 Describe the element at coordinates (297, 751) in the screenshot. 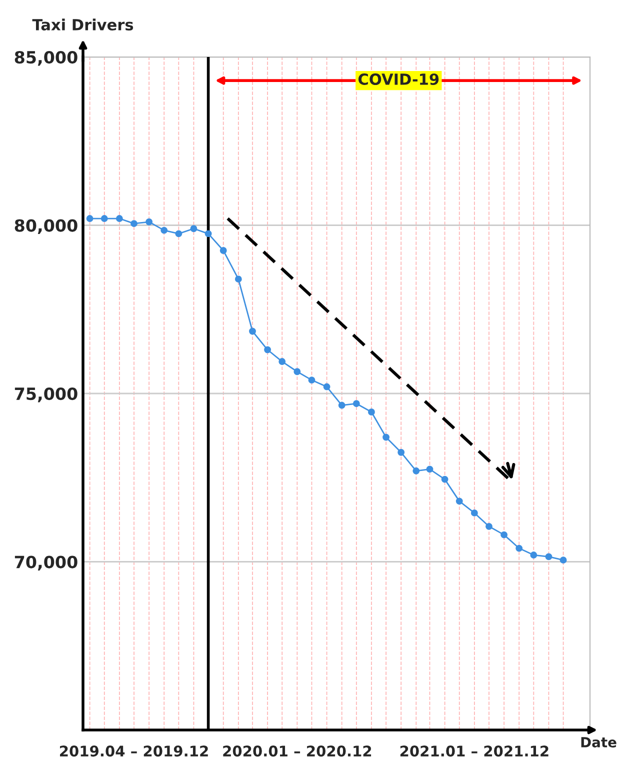

I see `x-tick-label: 2020.01 – 2020.12` at that location.